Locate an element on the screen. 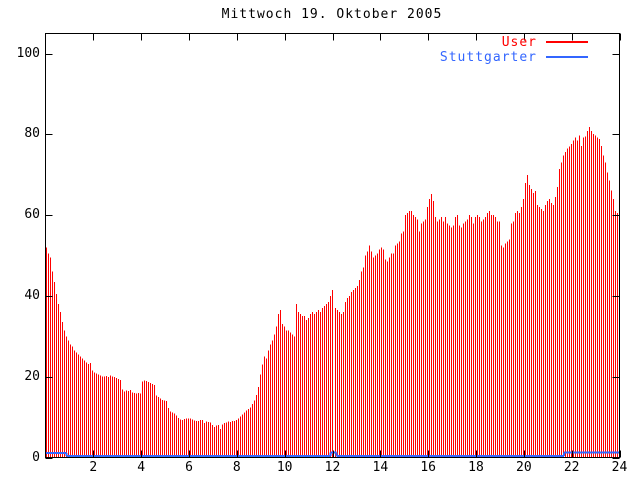 The image size is (640, 480). x-tick-label: 18 is located at coordinates (476, 467).